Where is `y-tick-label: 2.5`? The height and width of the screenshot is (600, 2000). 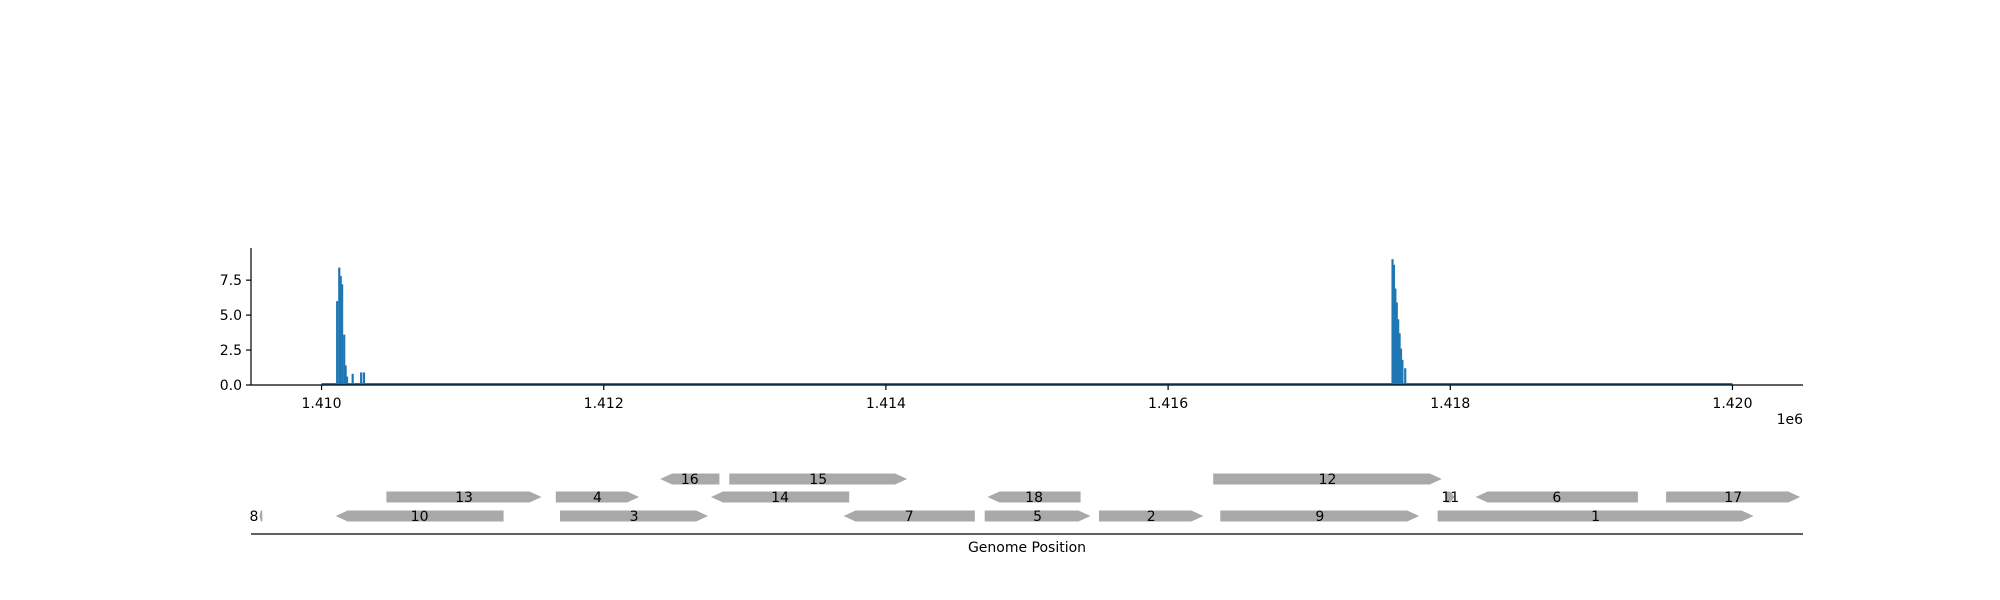
y-tick-label: 2.5 is located at coordinates (231, 351).